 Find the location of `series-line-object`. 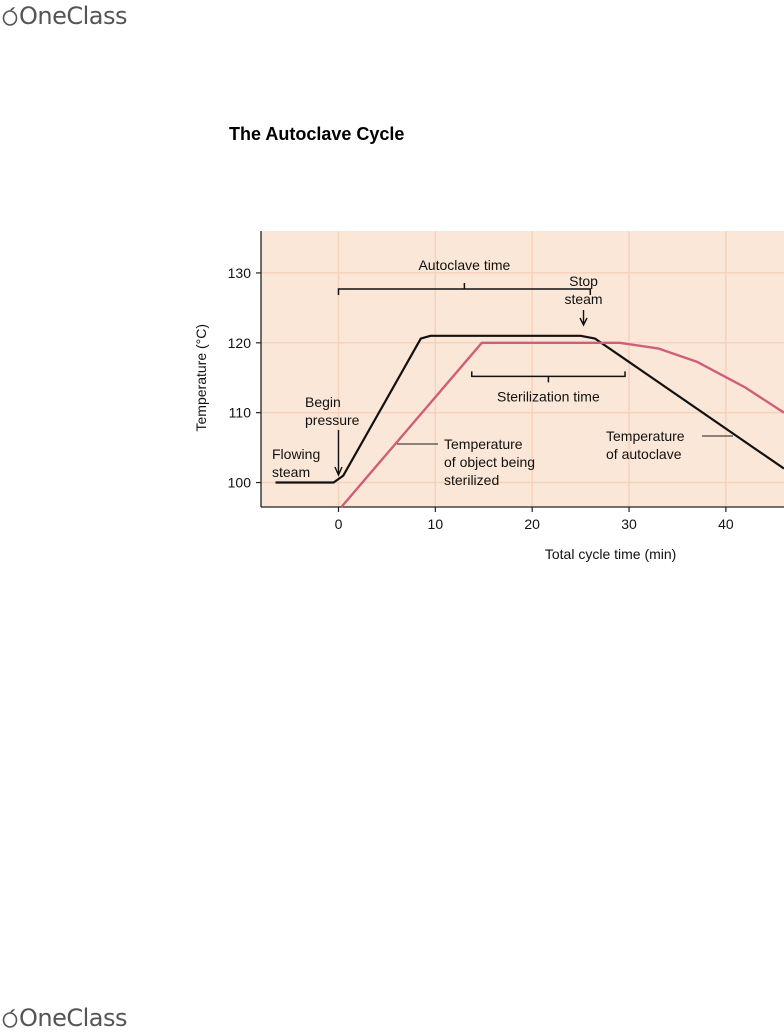

series-line-object is located at coordinates (562, 424).